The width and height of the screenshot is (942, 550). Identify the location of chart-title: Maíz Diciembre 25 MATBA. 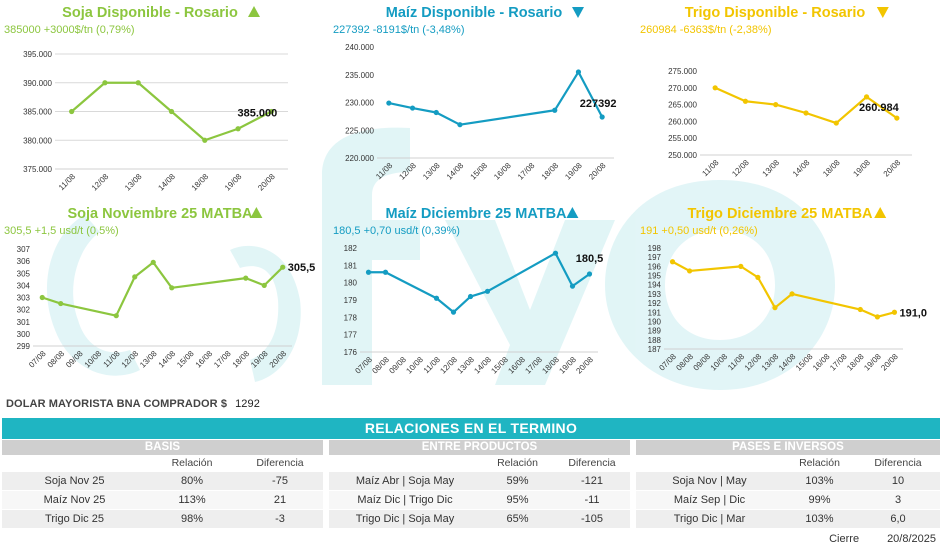
(476, 214).